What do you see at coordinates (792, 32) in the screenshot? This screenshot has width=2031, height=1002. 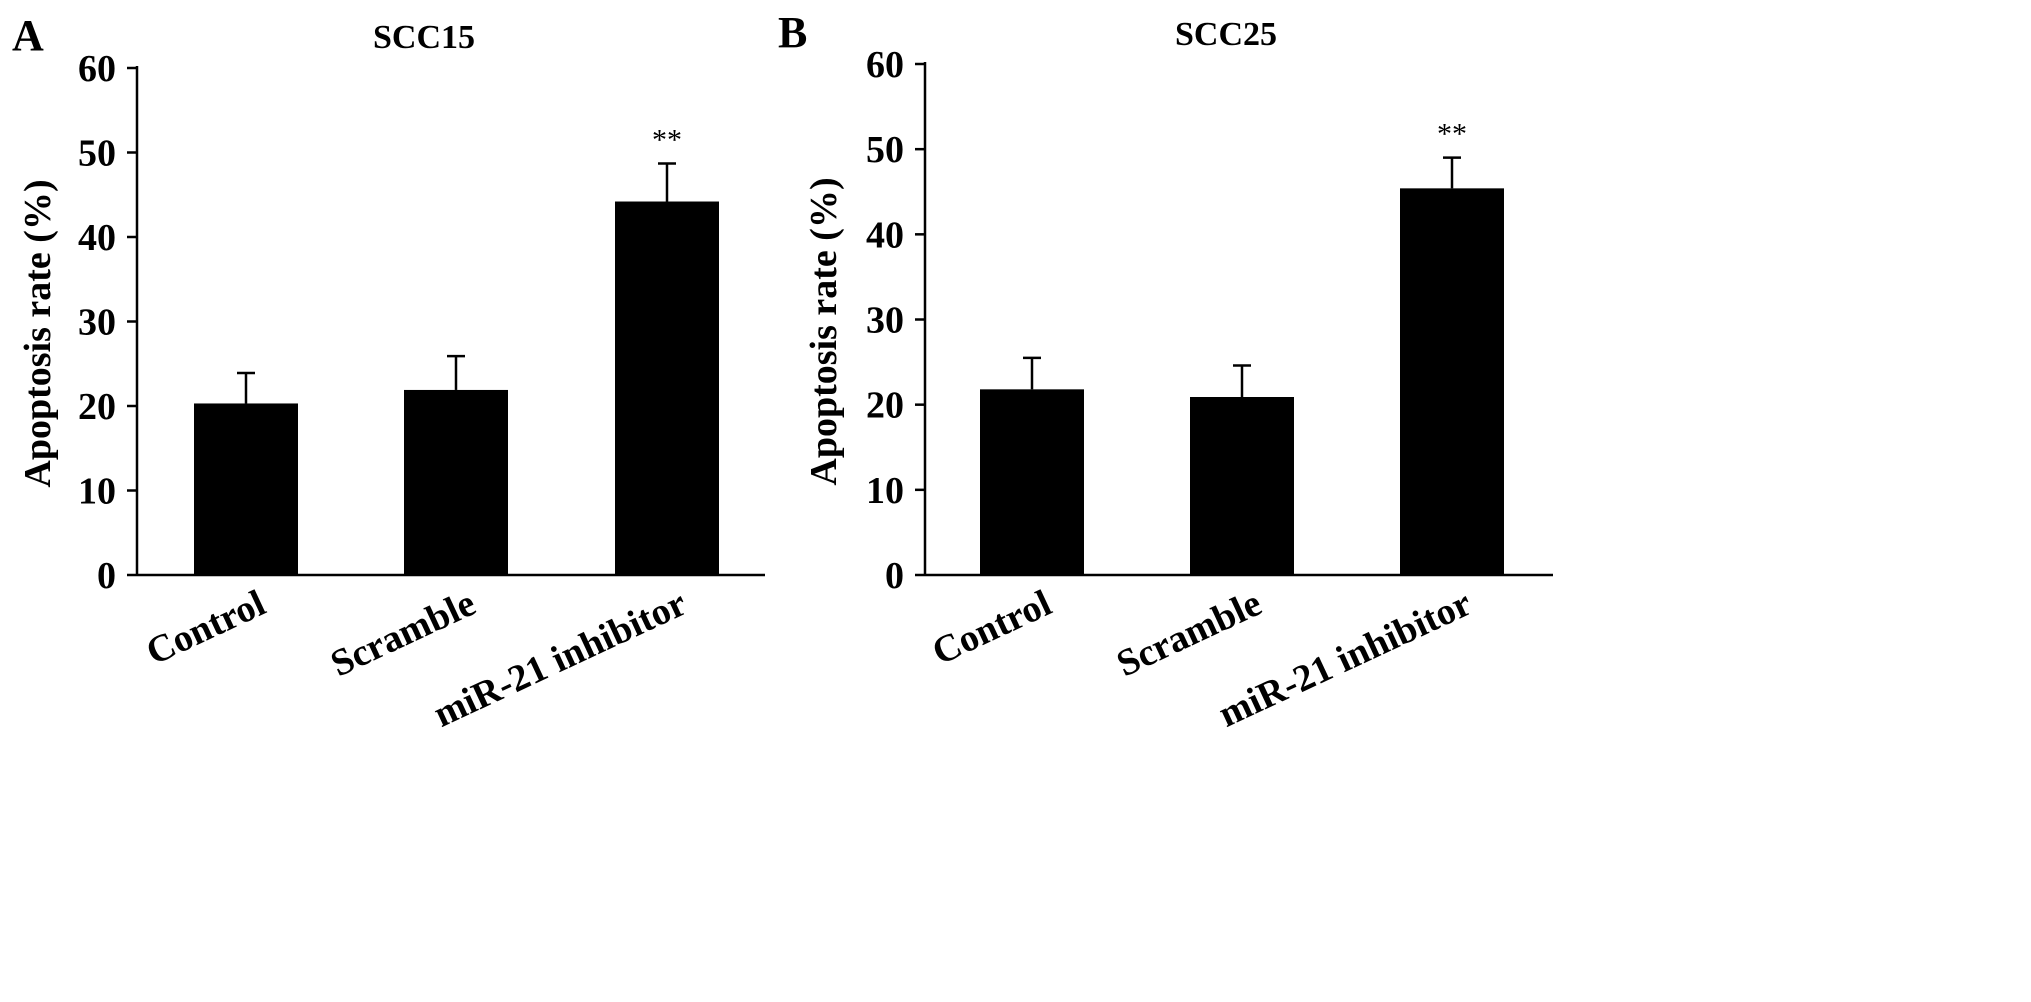 I see `panel-label: B` at bounding box center [792, 32].